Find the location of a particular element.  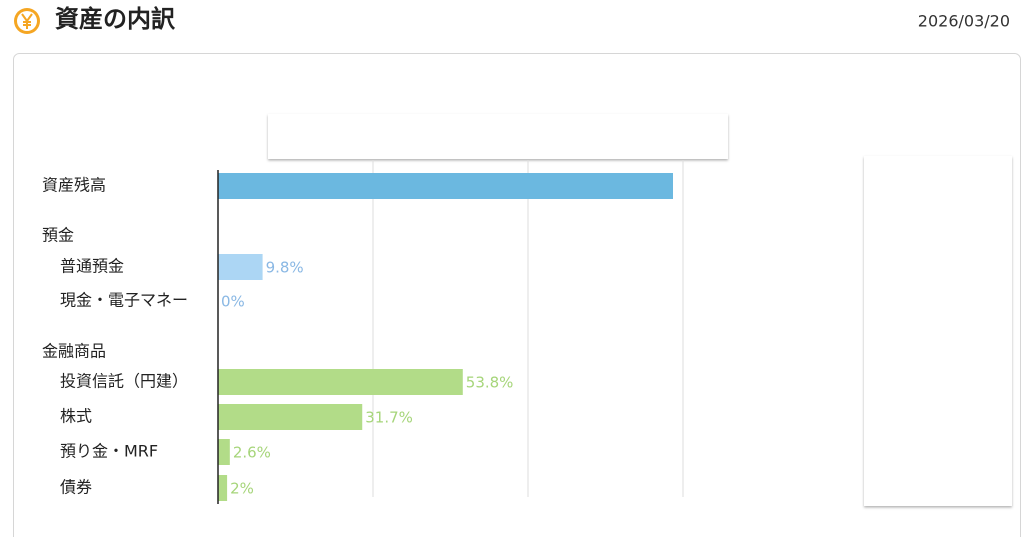

row-label: 預り金・MRF is located at coordinates (109, 451).